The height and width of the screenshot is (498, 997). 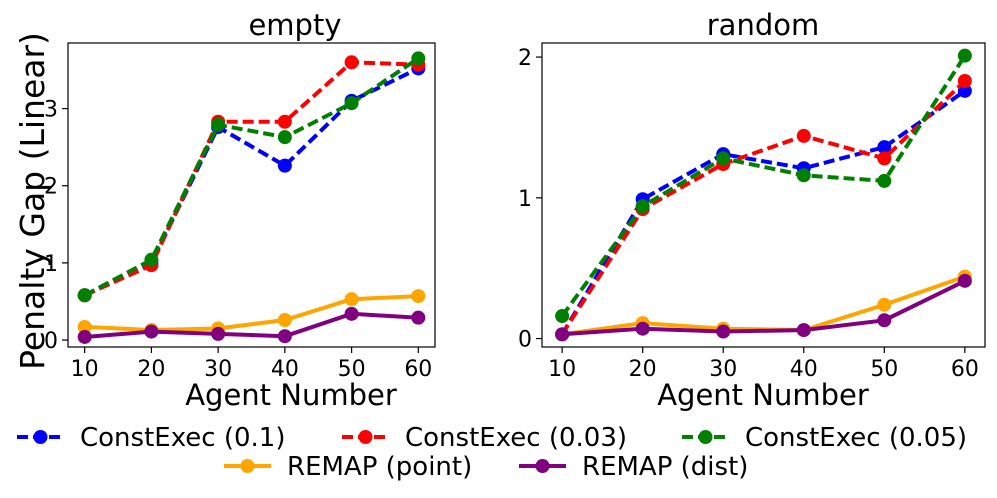 I want to click on legend-label: REMAP (dist), so click(x=665, y=467).